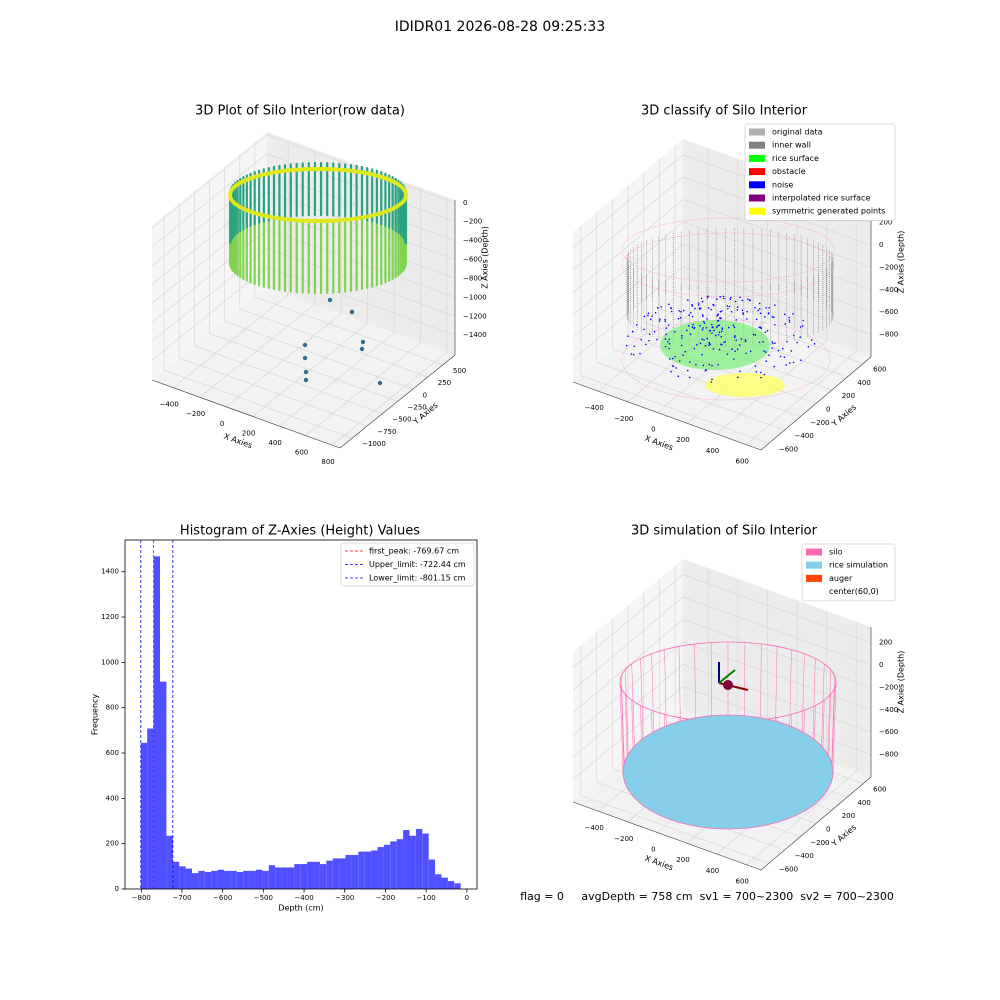 The height and width of the screenshot is (1000, 1000). Describe the element at coordinates (901, 262) in the screenshot. I see `z-axis-label: Z Axies (Depth)` at that location.